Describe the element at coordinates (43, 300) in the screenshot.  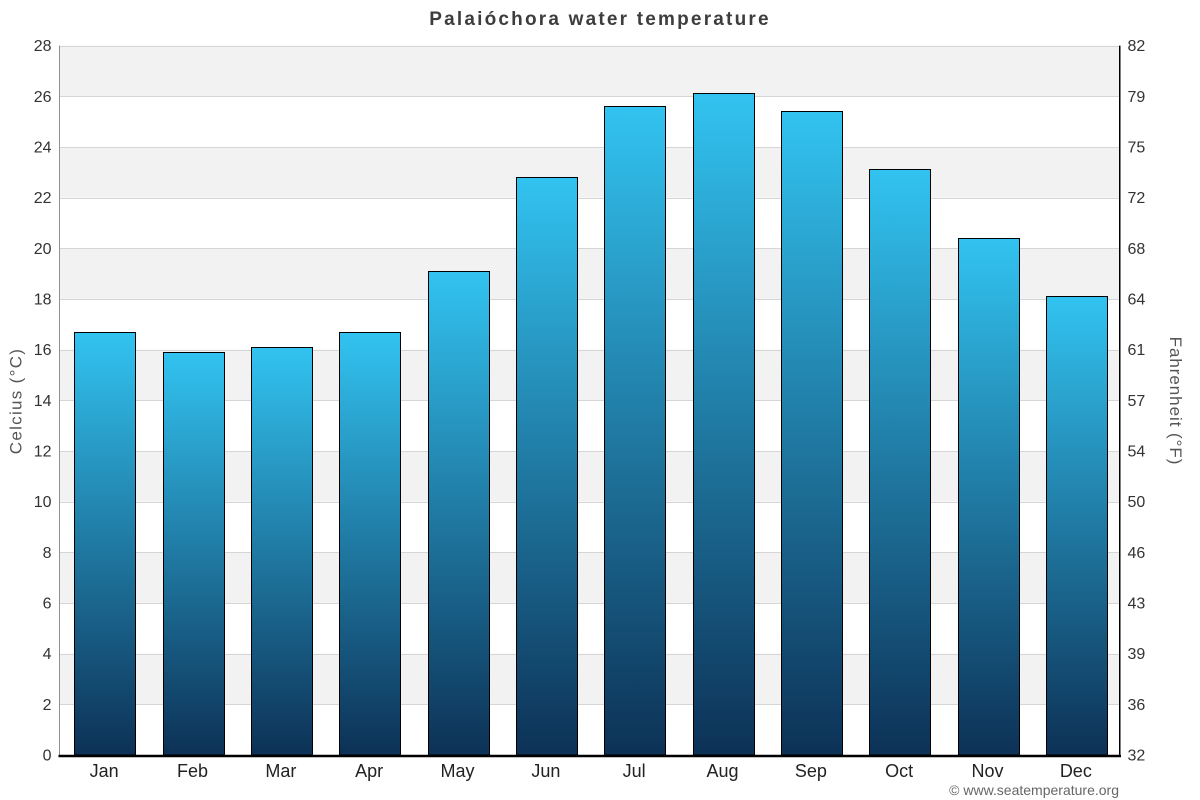
I see `svg-text: 18` at that location.